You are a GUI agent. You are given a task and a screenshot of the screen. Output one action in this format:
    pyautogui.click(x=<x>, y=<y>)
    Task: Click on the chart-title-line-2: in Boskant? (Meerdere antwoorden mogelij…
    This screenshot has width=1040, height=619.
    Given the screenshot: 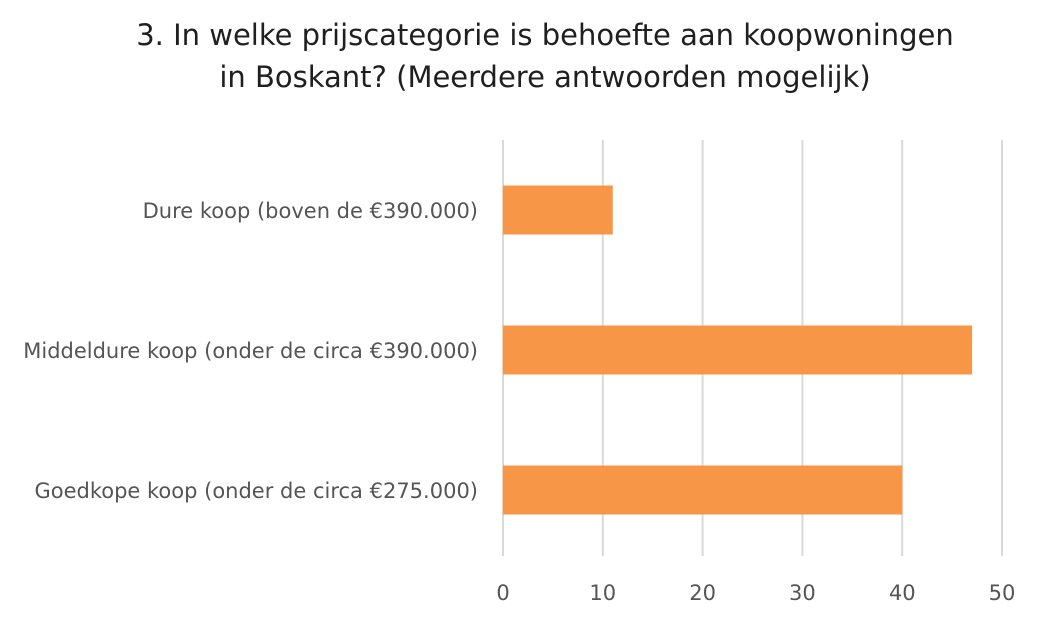 What is the action you would take?
    pyautogui.click(x=545, y=77)
    